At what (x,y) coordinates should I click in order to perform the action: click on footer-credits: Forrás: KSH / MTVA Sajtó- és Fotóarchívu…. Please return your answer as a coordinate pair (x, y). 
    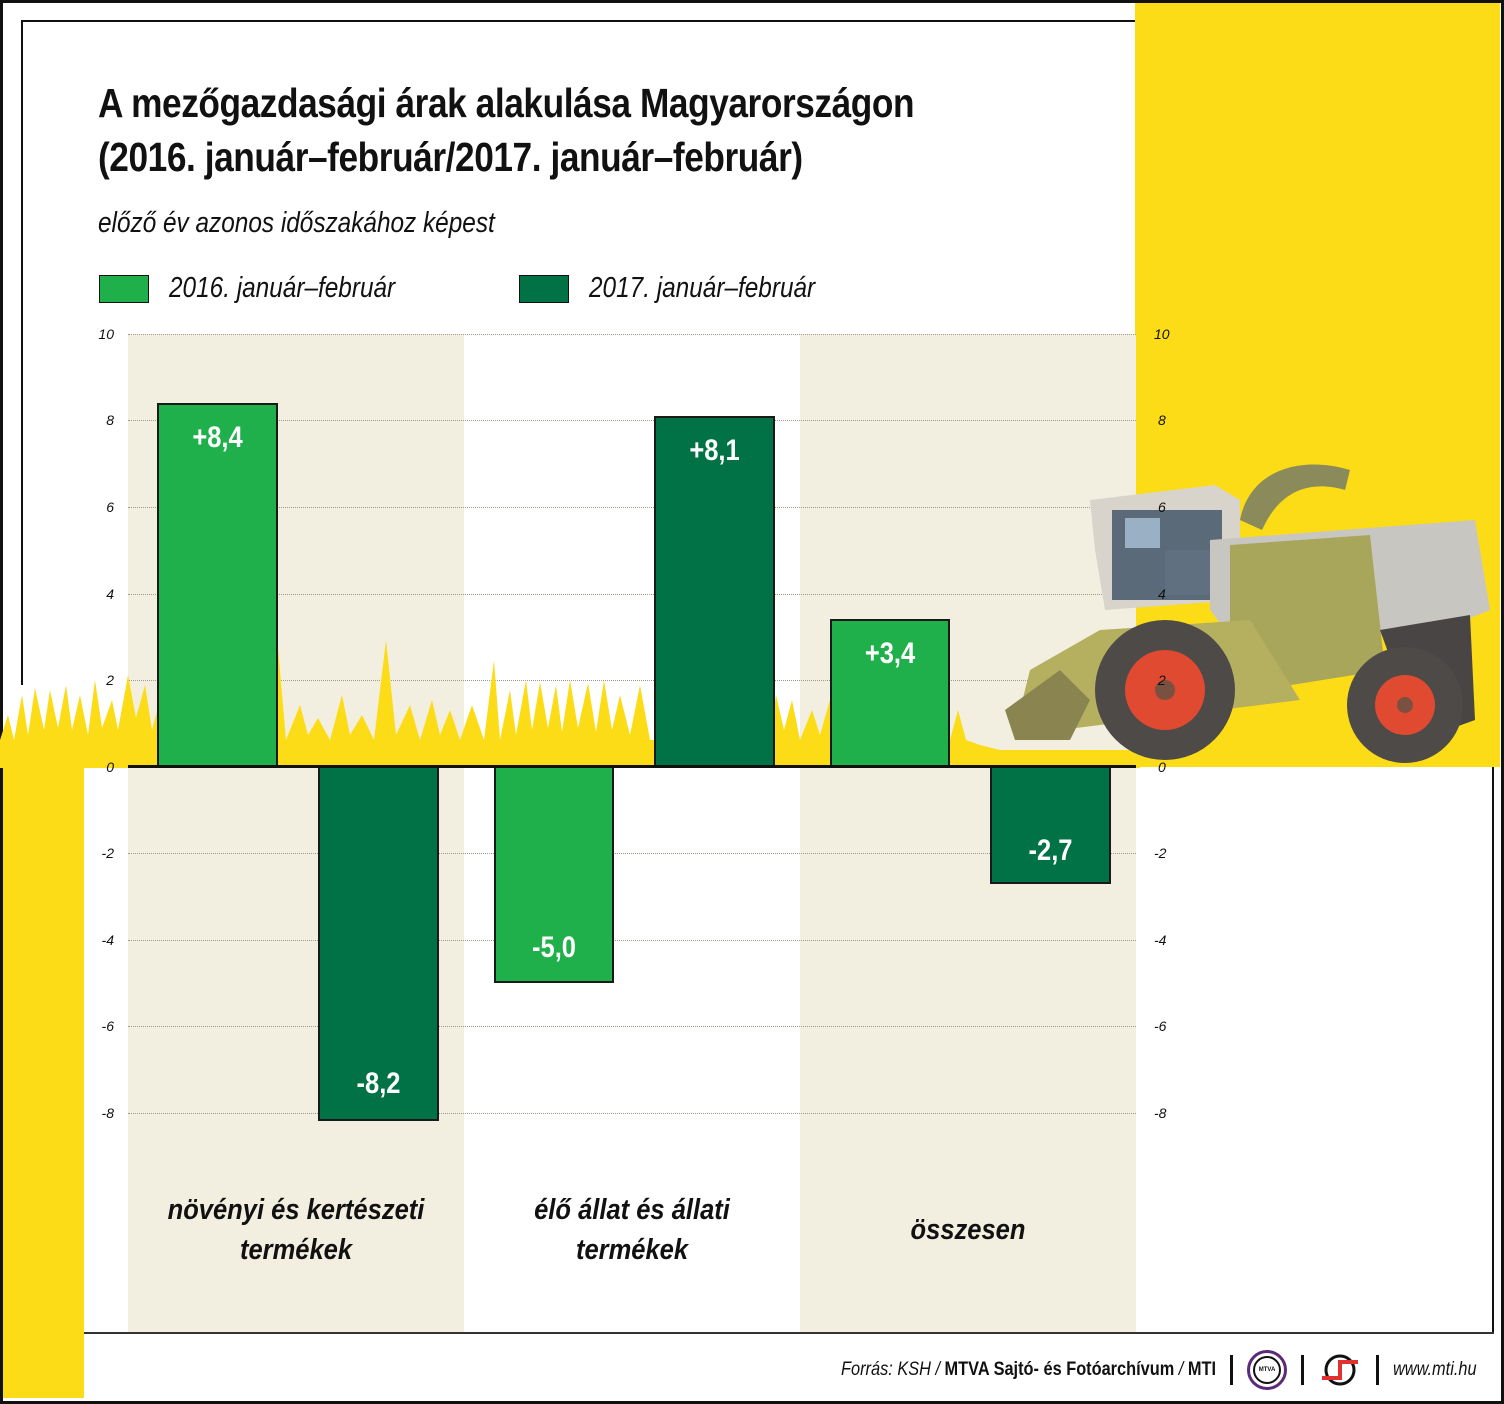
    Looking at the image, I should click on (1135, 1370).